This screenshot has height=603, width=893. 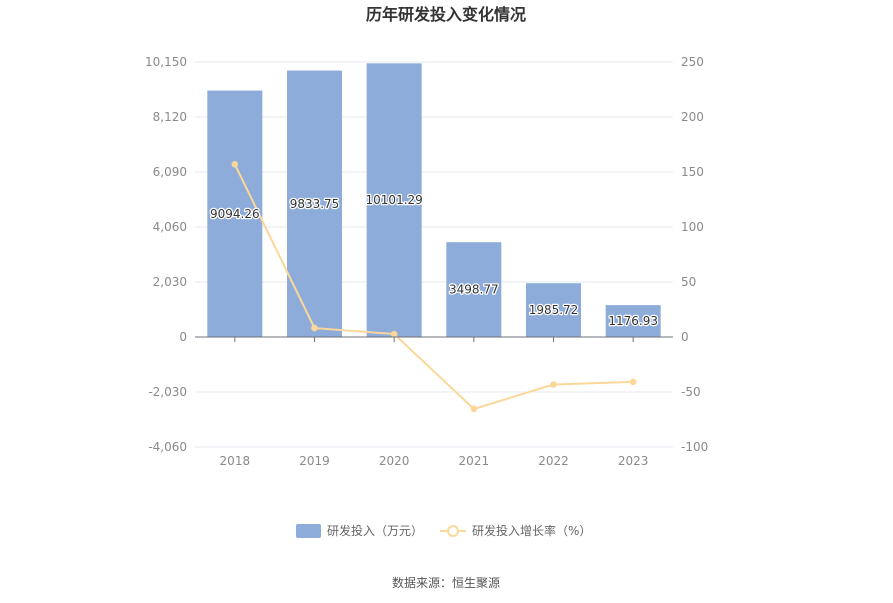 What do you see at coordinates (633, 461) in the screenshot?
I see `x-tick-label-2023: 2023` at bounding box center [633, 461].